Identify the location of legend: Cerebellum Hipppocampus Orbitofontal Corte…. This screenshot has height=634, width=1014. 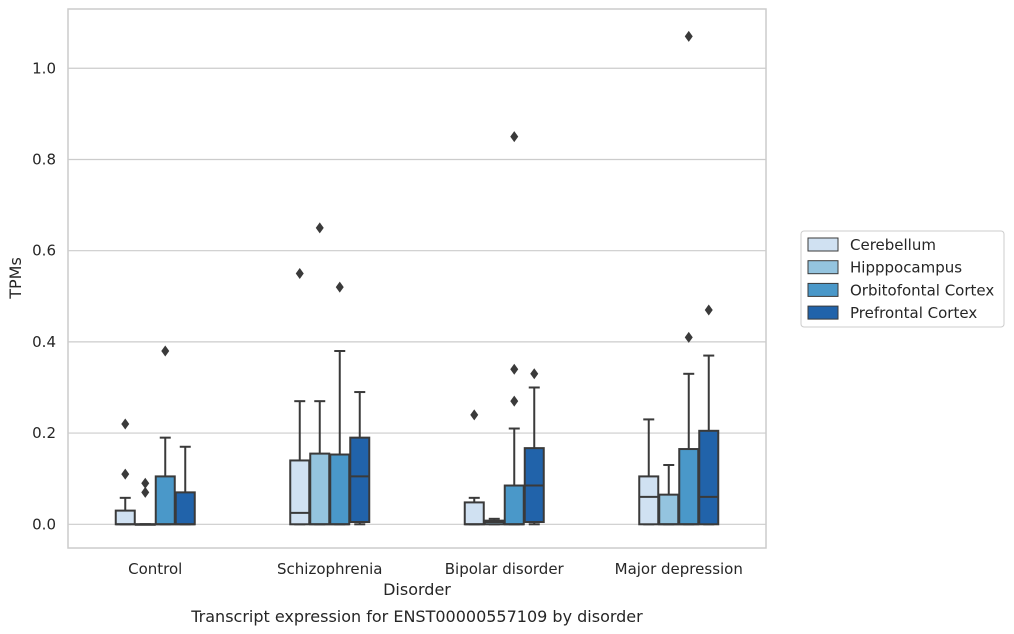
(902, 279).